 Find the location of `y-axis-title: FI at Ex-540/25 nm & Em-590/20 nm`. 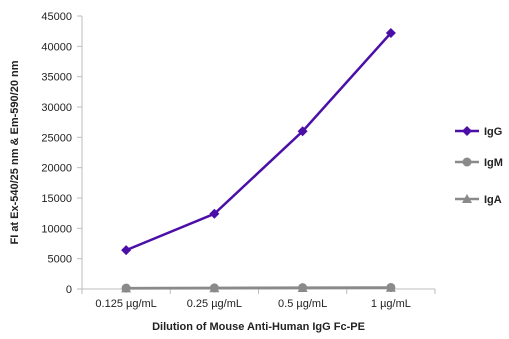

y-axis-title: FI at Ex-540/25 nm & Em-590/20 nm is located at coordinates (15, 152).